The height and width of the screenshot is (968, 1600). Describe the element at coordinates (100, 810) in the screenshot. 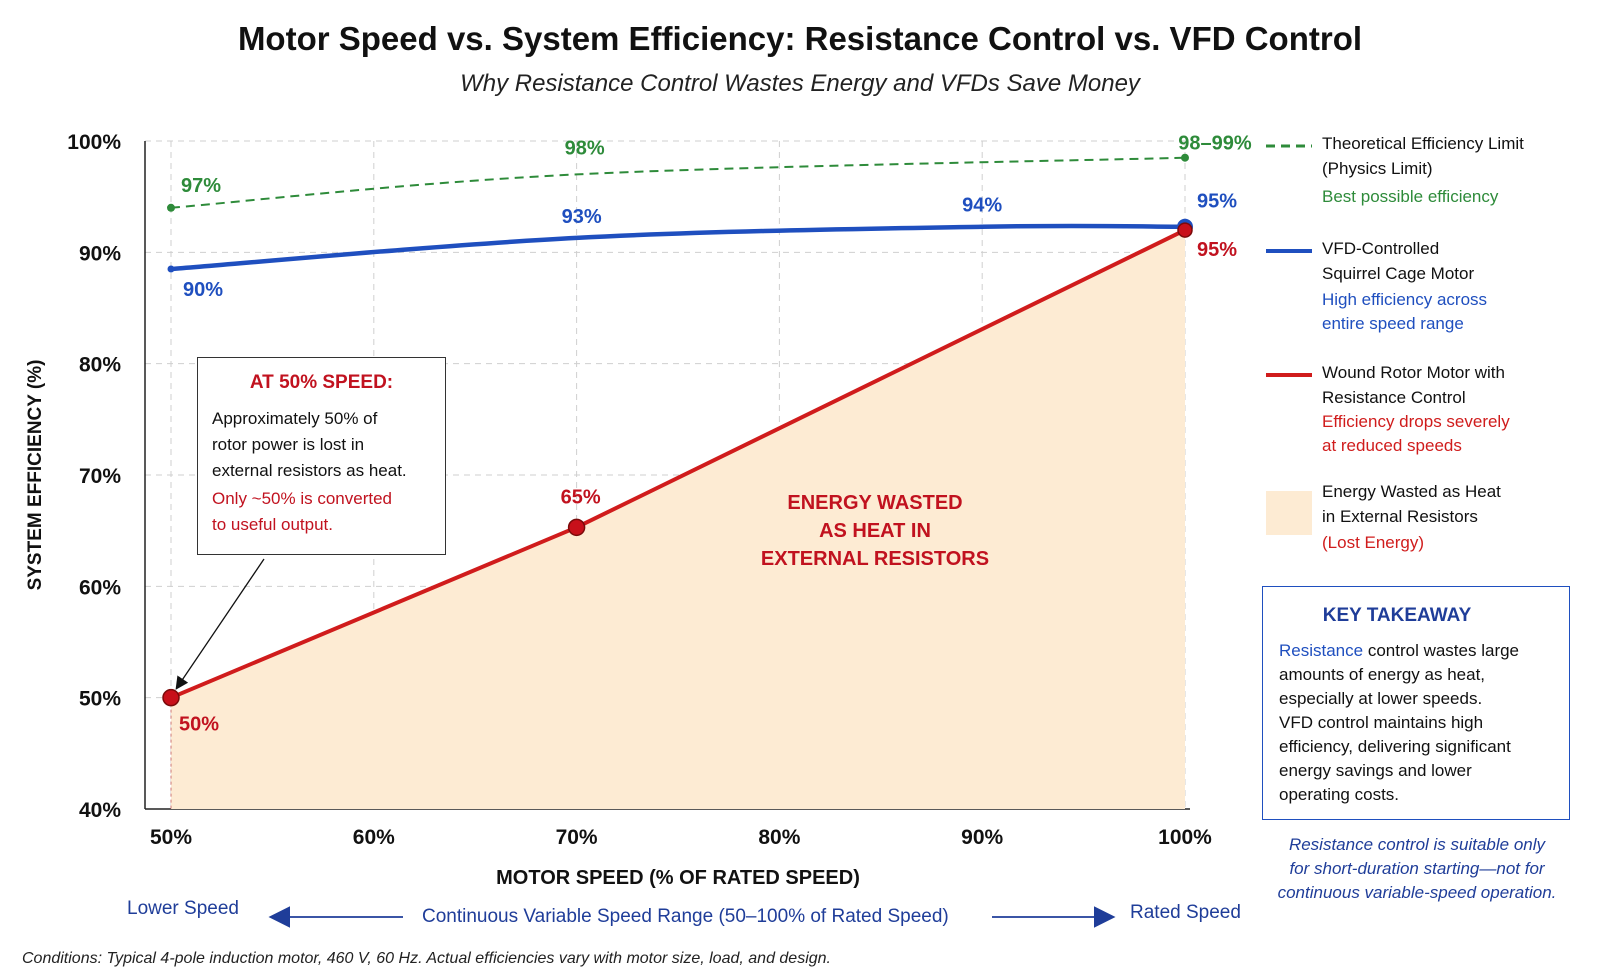

I see `y-tick-label: 40%` at that location.